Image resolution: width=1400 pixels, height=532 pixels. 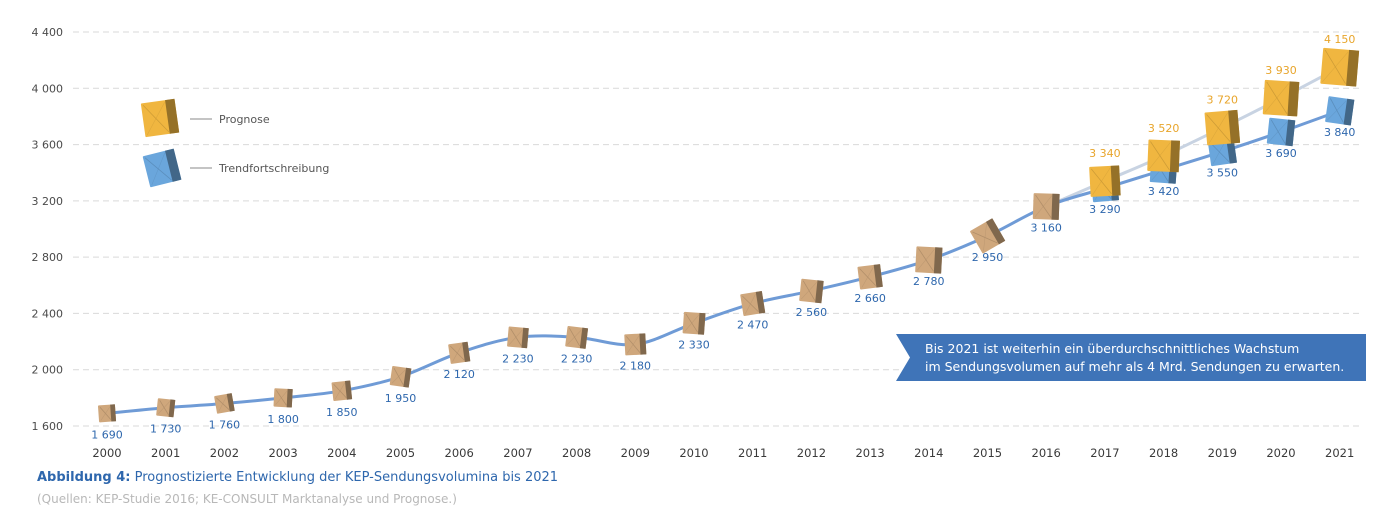 I want to click on x-tick-label: 2012, so click(x=811, y=453).